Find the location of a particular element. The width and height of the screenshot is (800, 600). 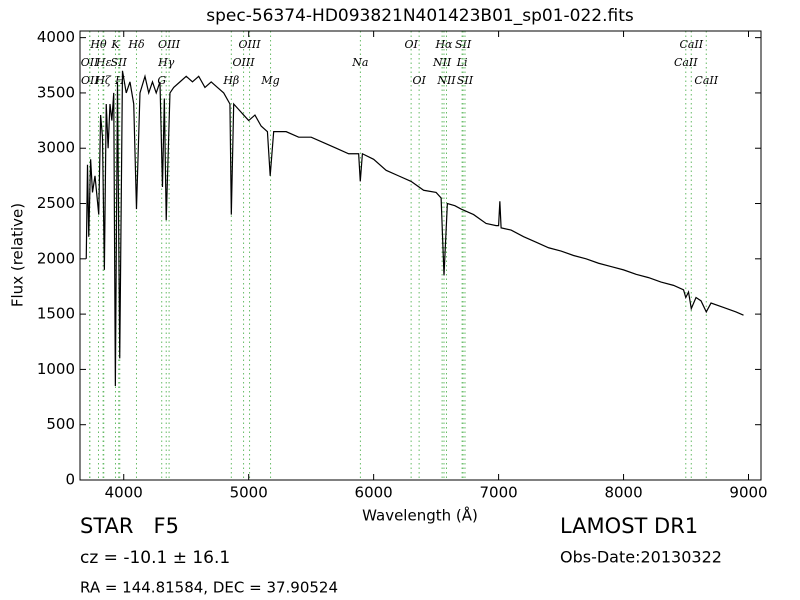

spectral-line-label: Mg is located at coordinates (269, 80).